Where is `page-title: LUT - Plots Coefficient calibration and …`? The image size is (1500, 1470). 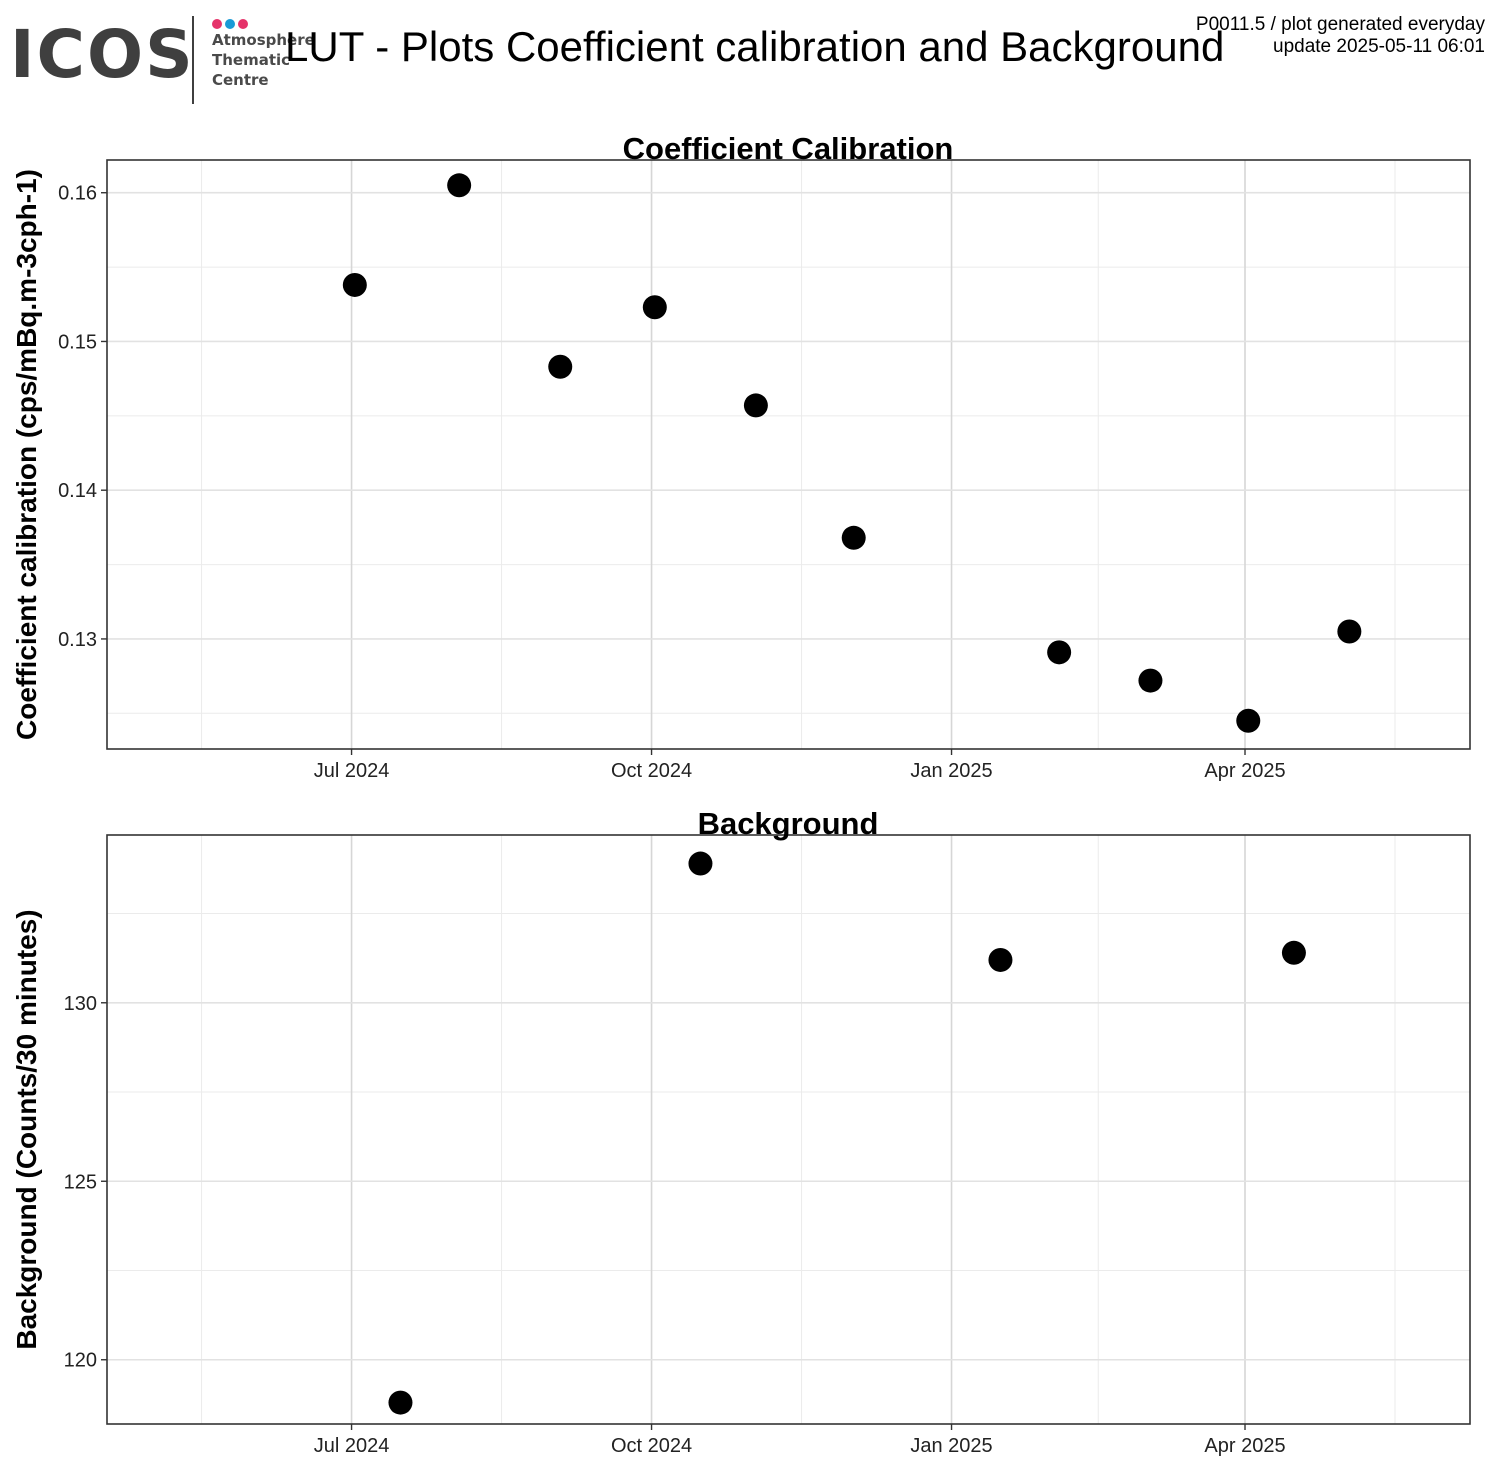
page-title: LUT - Plots Coefficient calibration and … is located at coordinates (755, 46).